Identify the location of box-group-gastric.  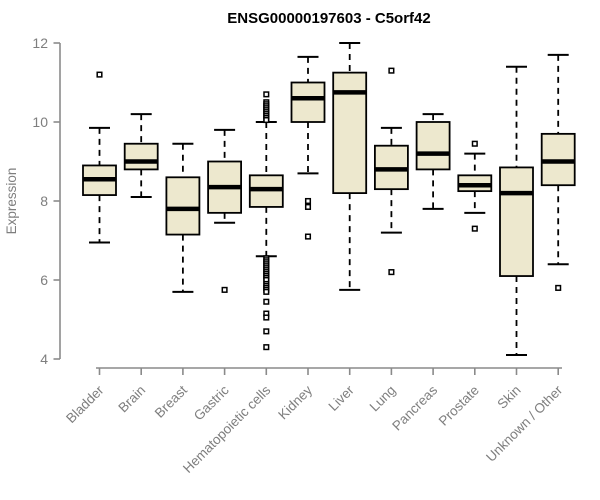
(225, 210).